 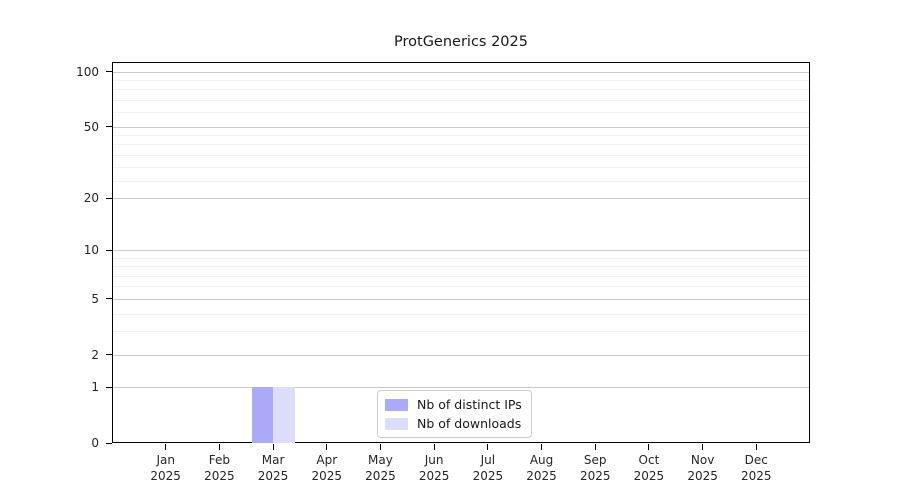 What do you see at coordinates (165, 468) in the screenshot?
I see `x-axis-tick-label: Jan 2025` at bounding box center [165, 468].